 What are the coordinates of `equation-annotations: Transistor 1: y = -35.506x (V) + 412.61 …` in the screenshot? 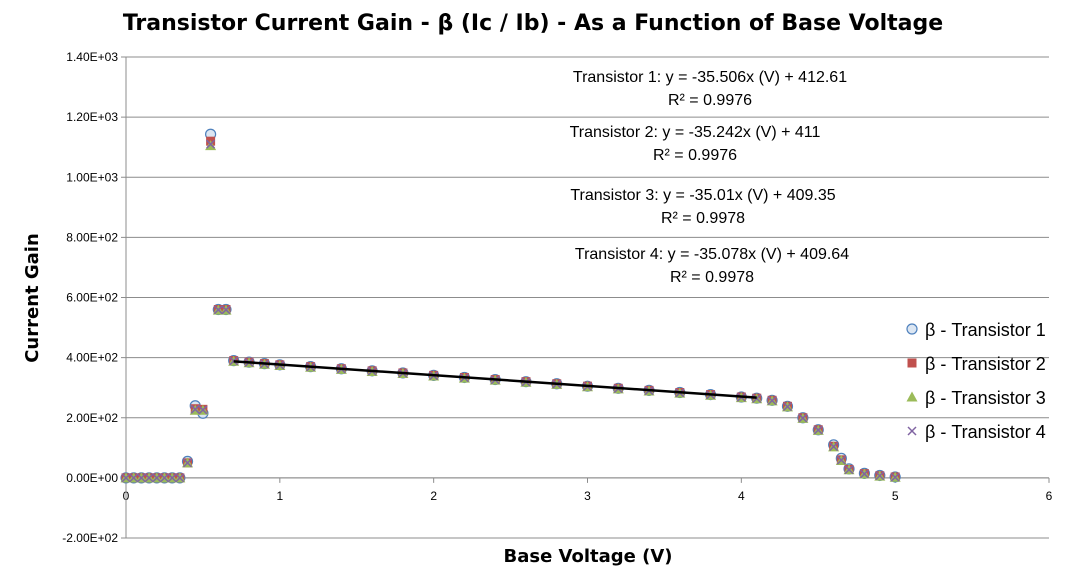 It's located at (710, 177).